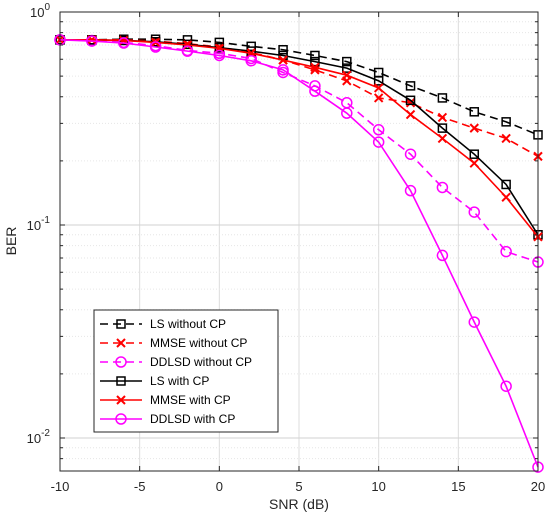  Describe the element at coordinates (60, 486) in the screenshot. I see `x-tick-label: -10` at that location.